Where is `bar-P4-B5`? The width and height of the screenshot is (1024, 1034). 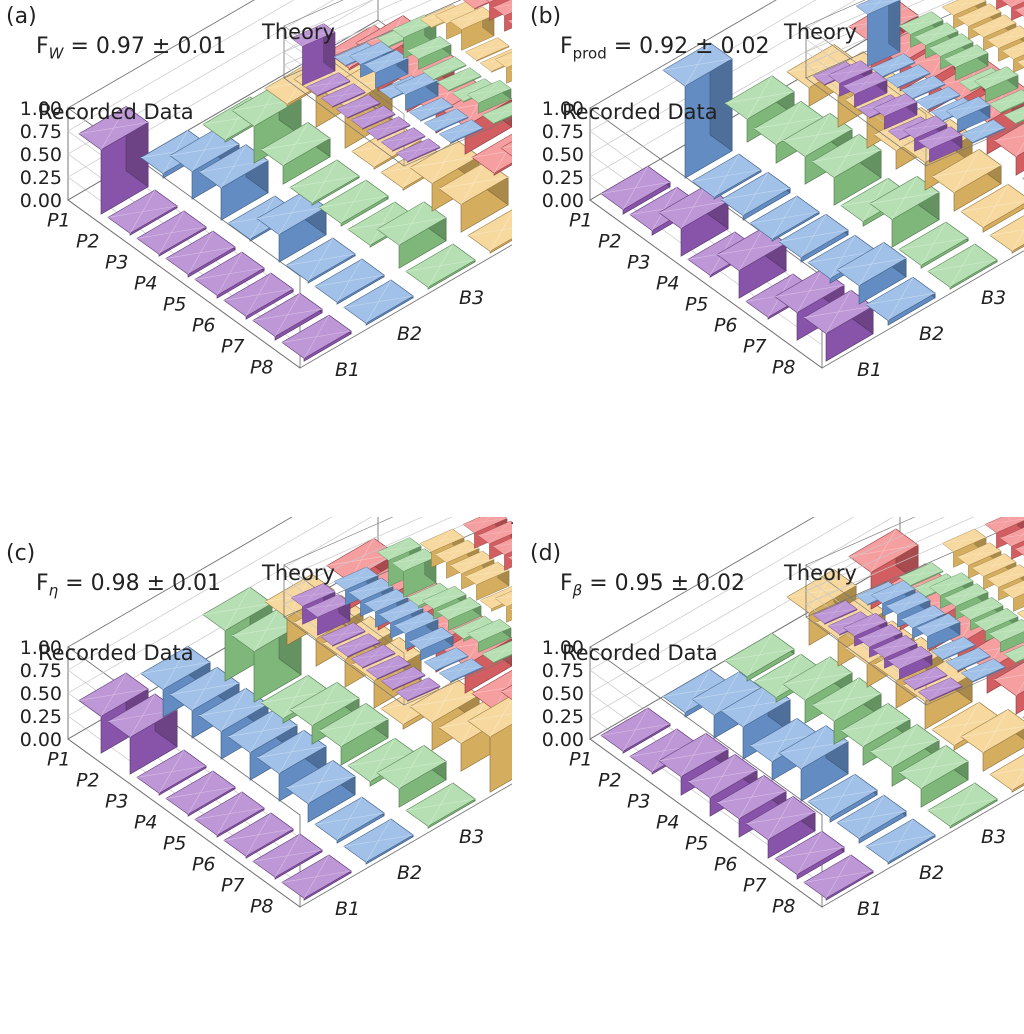
bar-P4-B5 is located at coordinates (509, 22).